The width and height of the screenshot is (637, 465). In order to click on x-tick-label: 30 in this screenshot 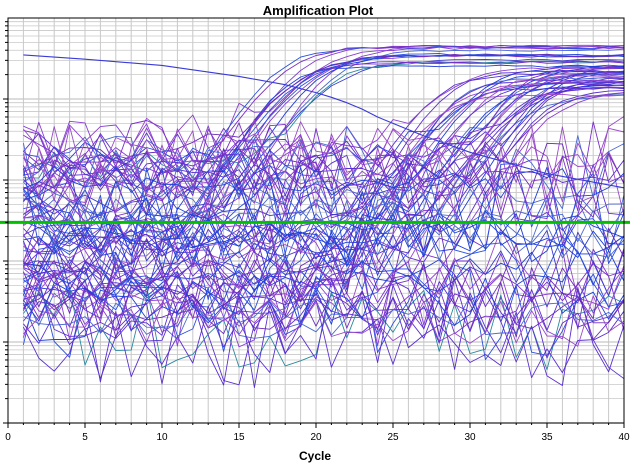, I will do `click(470, 437)`.